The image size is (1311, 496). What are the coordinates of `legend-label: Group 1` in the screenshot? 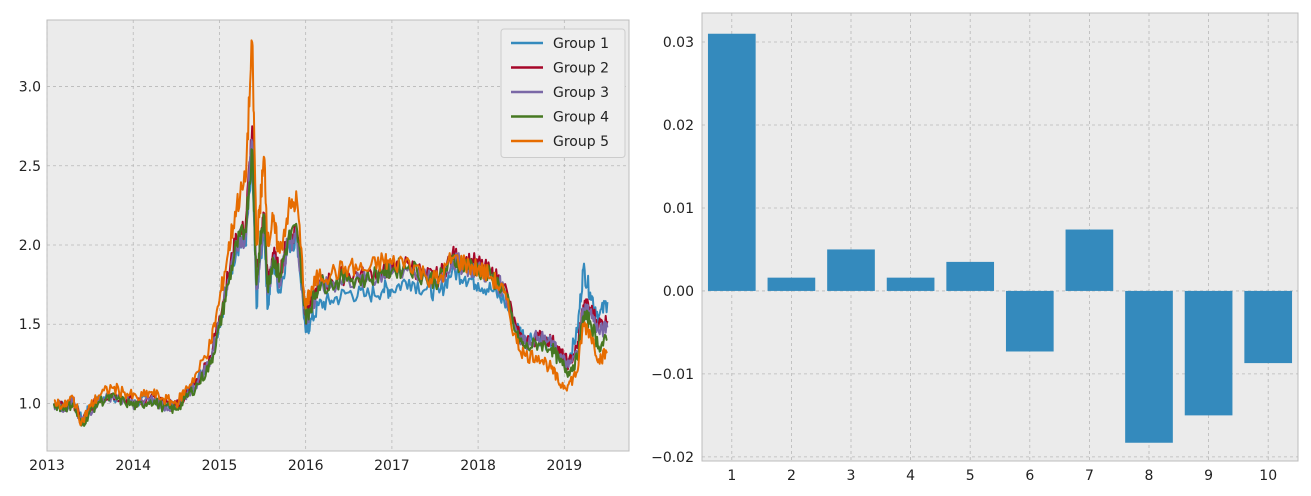 It's located at (581, 44).